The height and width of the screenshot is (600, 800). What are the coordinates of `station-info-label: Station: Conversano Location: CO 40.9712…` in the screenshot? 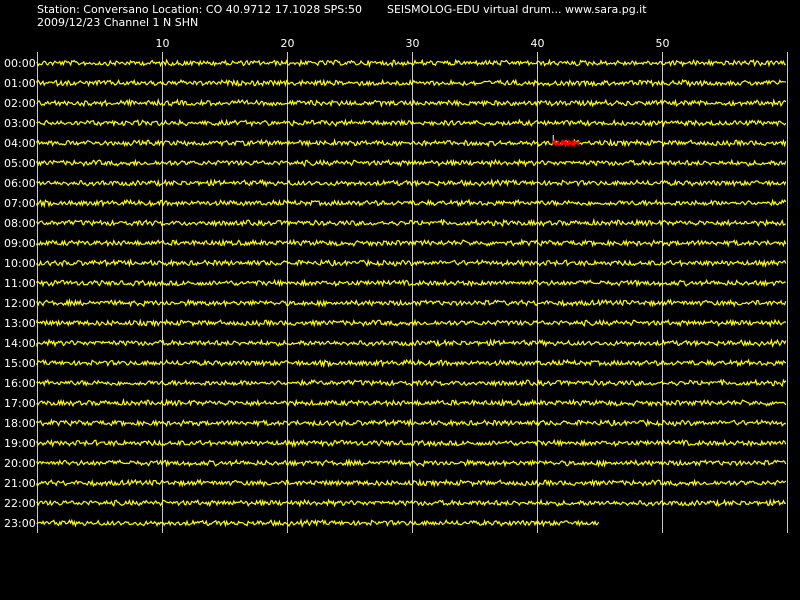 It's located at (199, 9).